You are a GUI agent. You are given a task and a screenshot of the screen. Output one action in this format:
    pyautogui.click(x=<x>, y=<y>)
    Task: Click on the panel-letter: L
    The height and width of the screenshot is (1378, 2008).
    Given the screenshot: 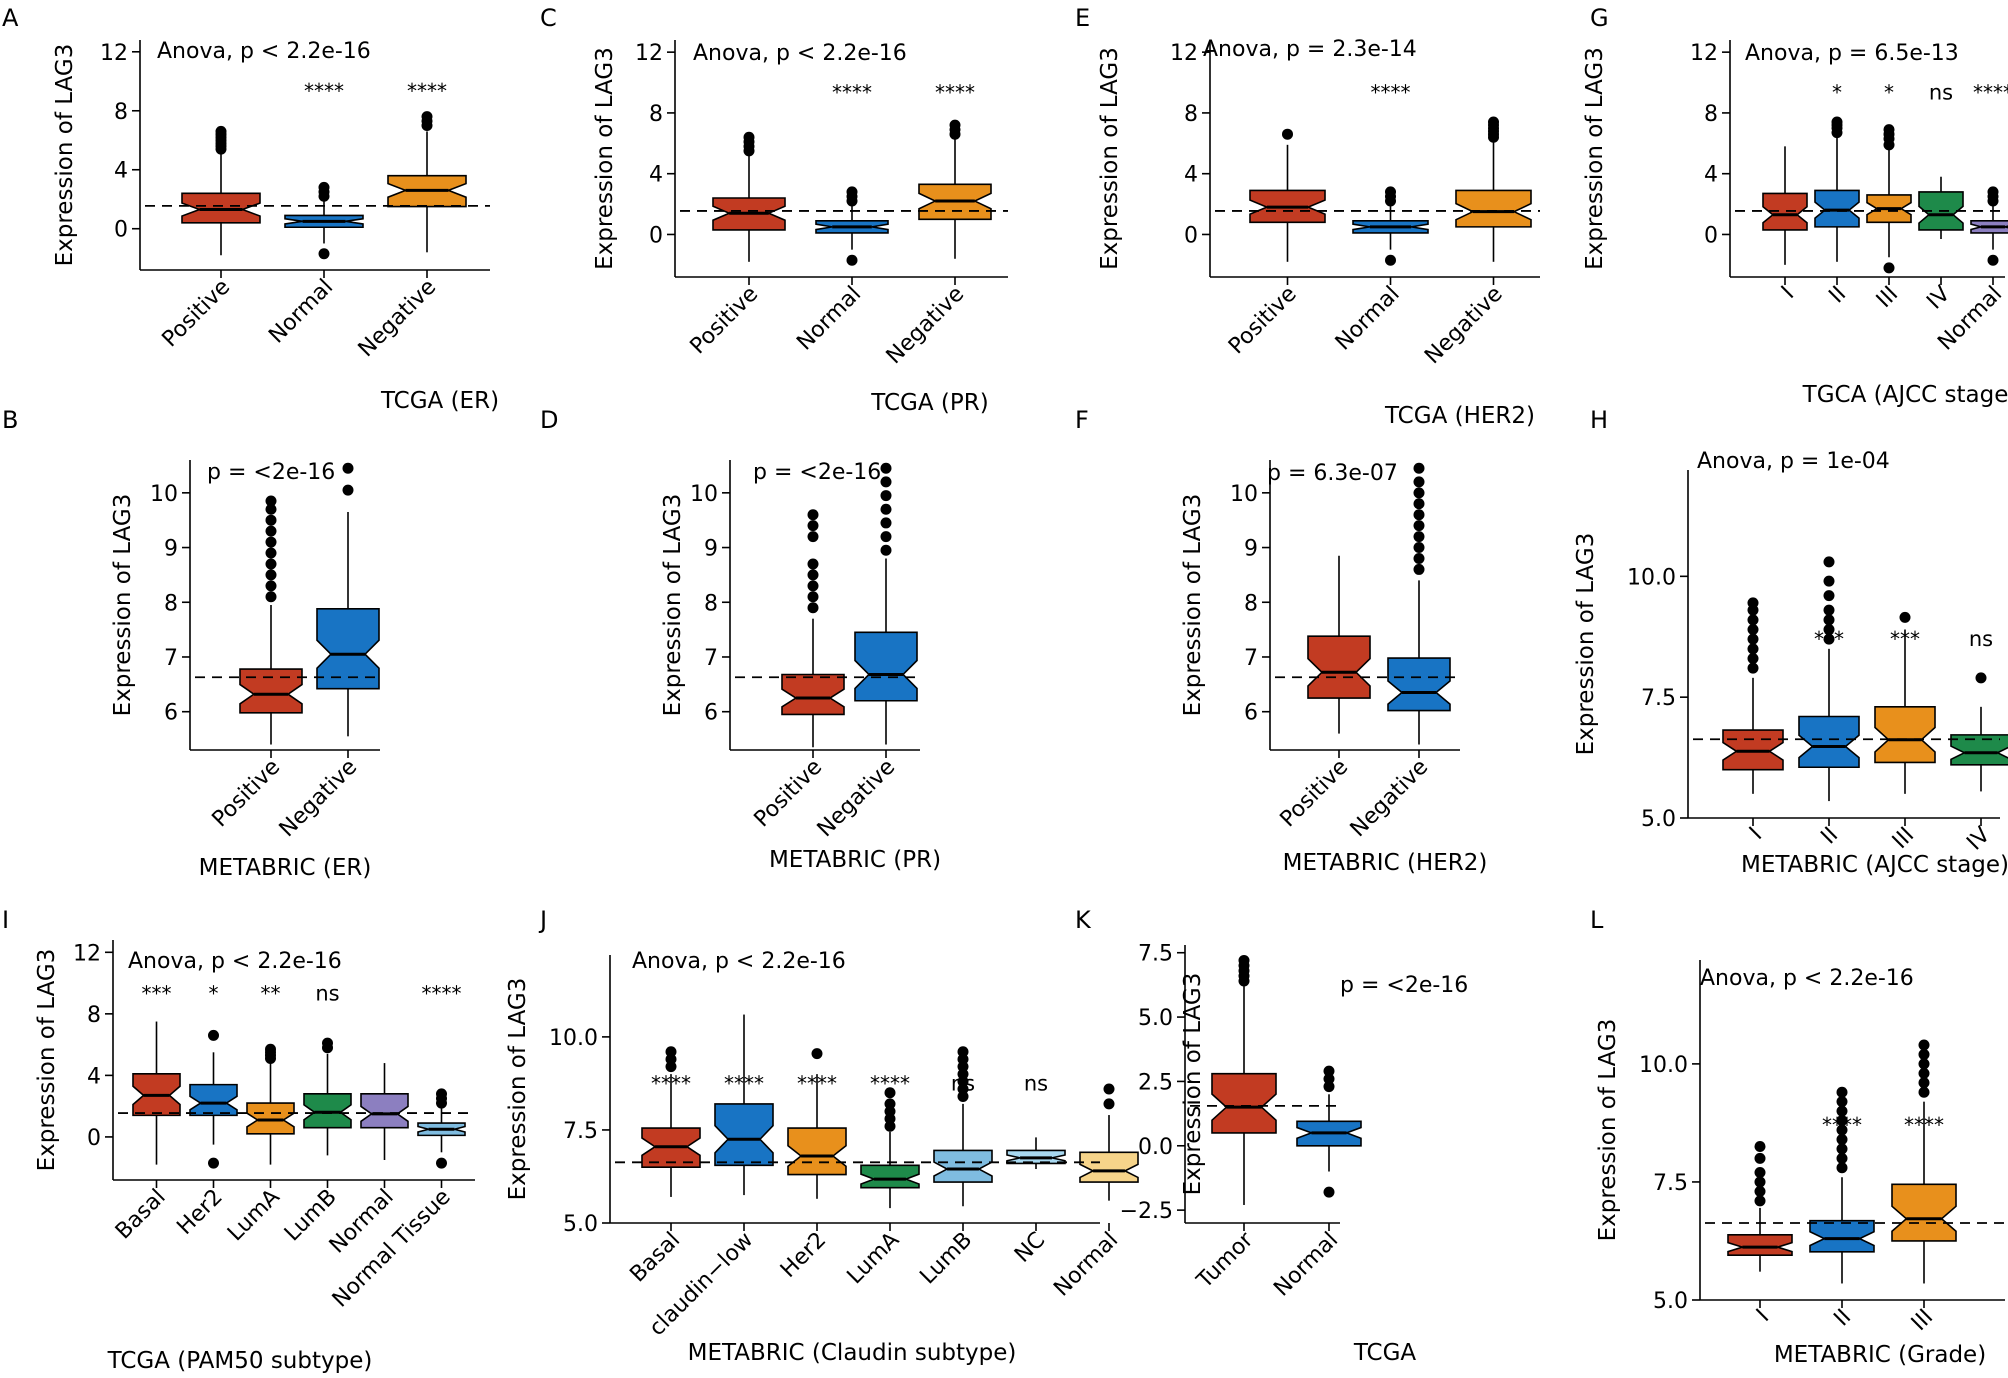 What is the action you would take?
    pyautogui.click(x=1597, y=920)
    